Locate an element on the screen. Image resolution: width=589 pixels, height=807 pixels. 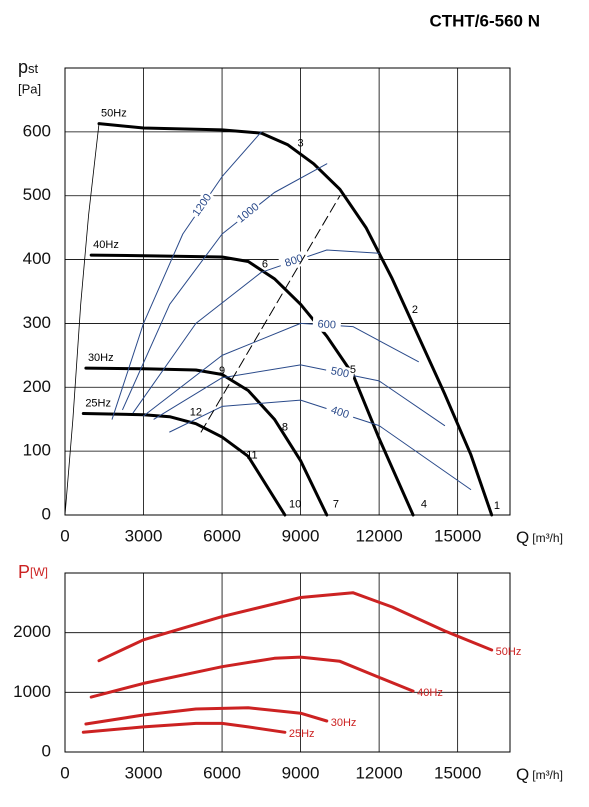
point-label: 6 is located at coordinates (265, 265).